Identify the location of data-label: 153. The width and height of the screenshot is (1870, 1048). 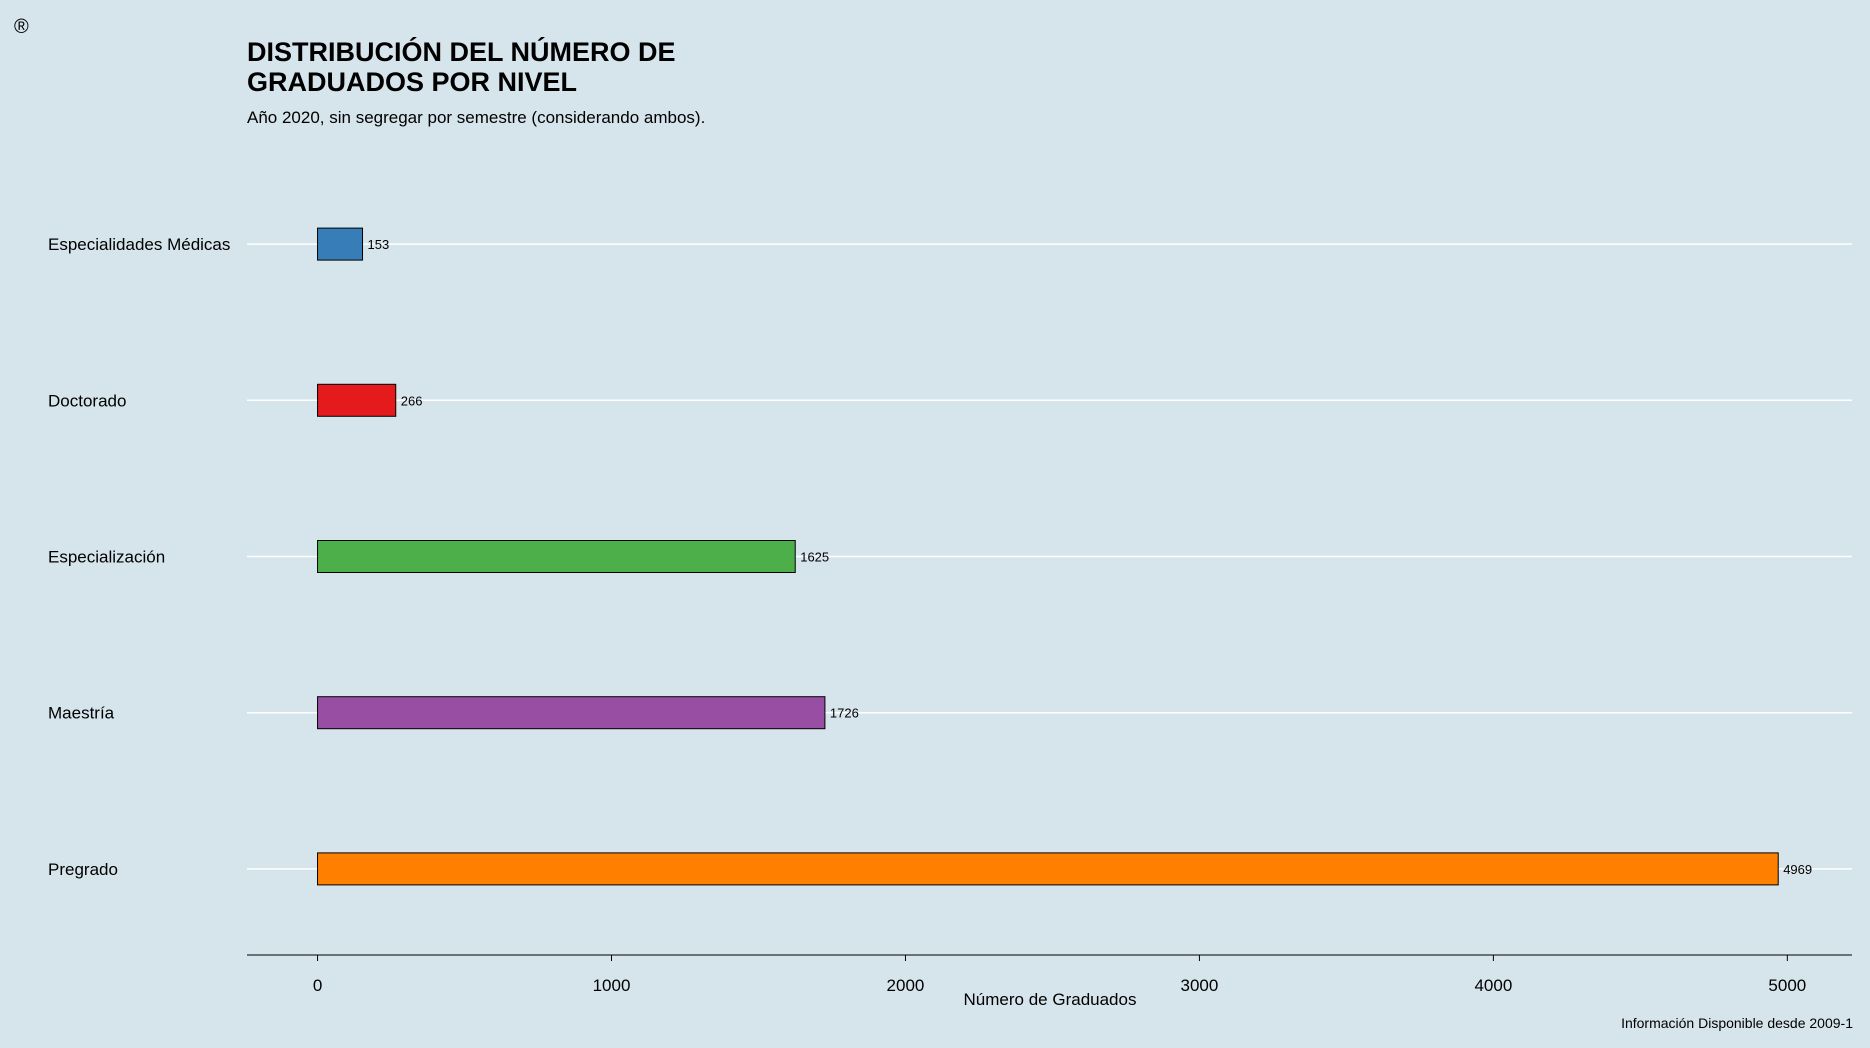
(379, 244).